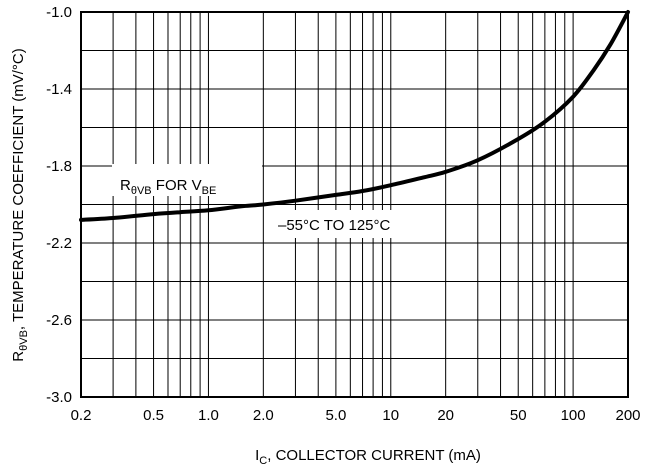  Describe the element at coordinates (263, 415) in the screenshot. I see `x-tick-label: 2.0` at that location.